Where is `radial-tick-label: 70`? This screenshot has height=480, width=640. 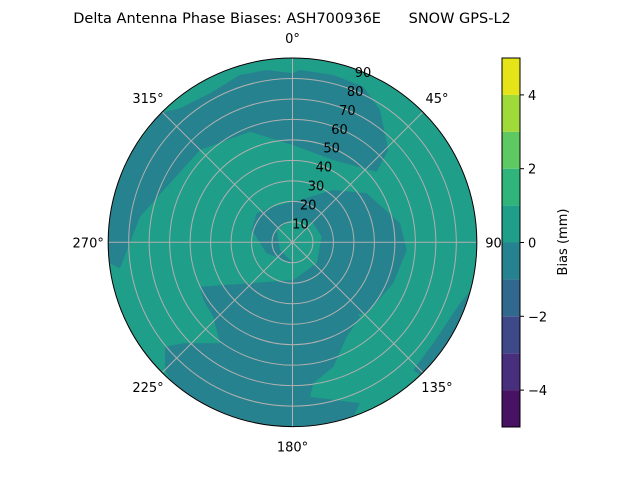
radial-tick-label: 70 is located at coordinates (347, 111).